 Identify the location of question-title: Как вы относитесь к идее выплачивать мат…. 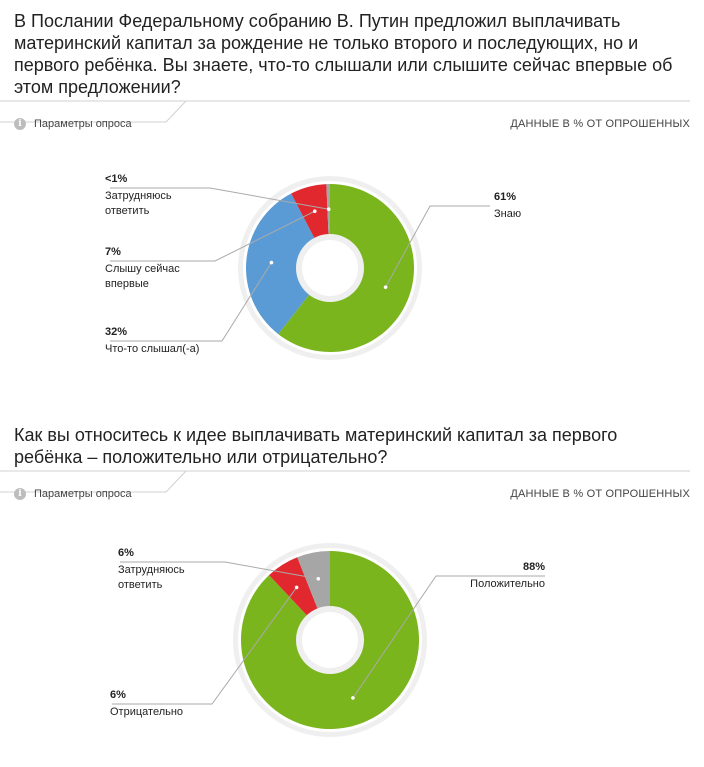
(316, 446).